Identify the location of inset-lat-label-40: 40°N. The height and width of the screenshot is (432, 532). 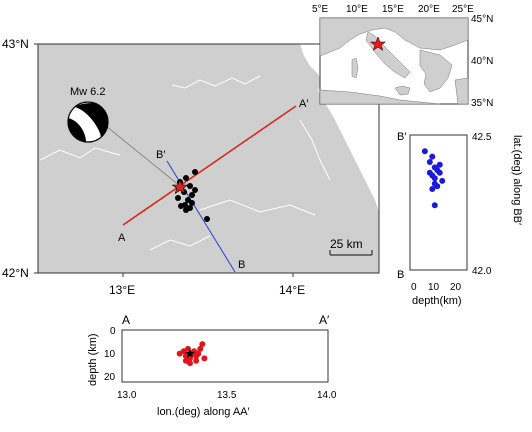
(482, 61).